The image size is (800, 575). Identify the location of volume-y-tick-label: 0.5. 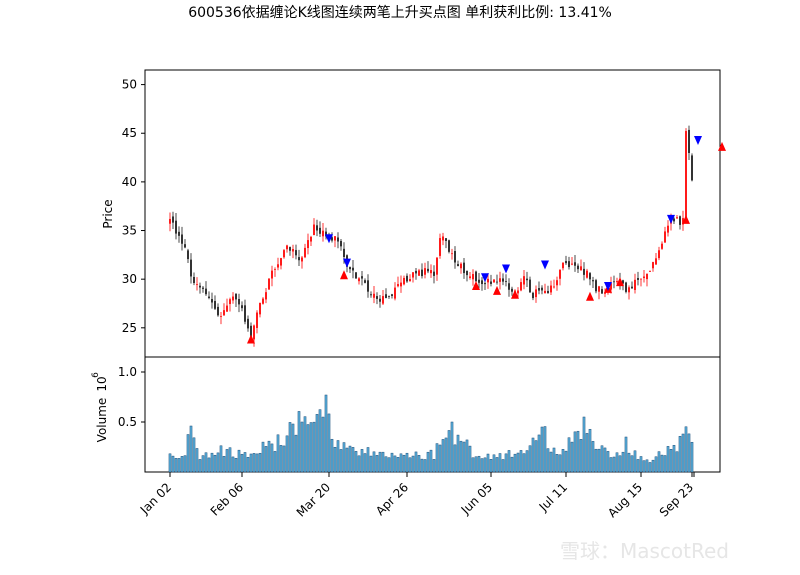
(127, 422).